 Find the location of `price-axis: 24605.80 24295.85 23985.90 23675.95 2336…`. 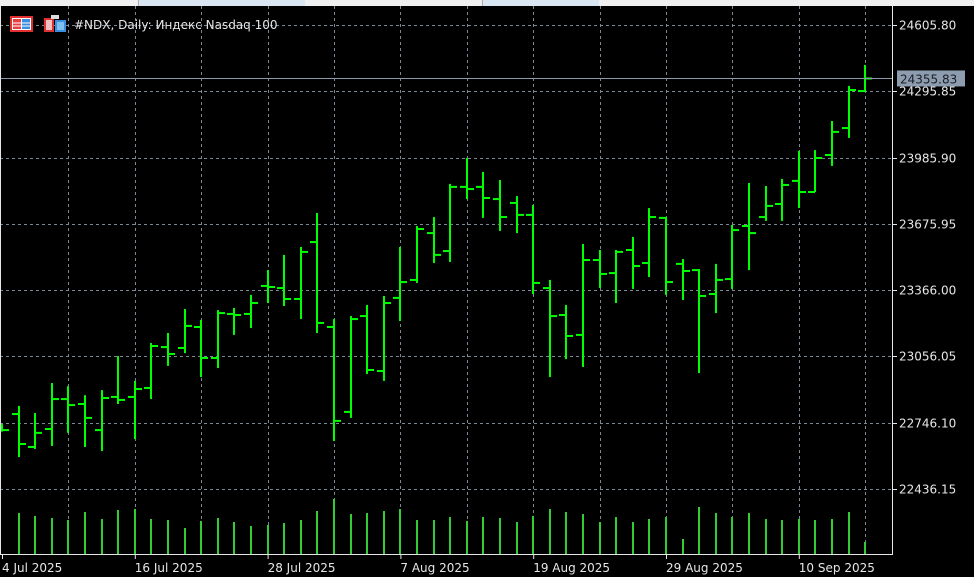

price-axis: 24605.80 24295.85 23985.90 23675.95 2336… is located at coordinates (927, 258).